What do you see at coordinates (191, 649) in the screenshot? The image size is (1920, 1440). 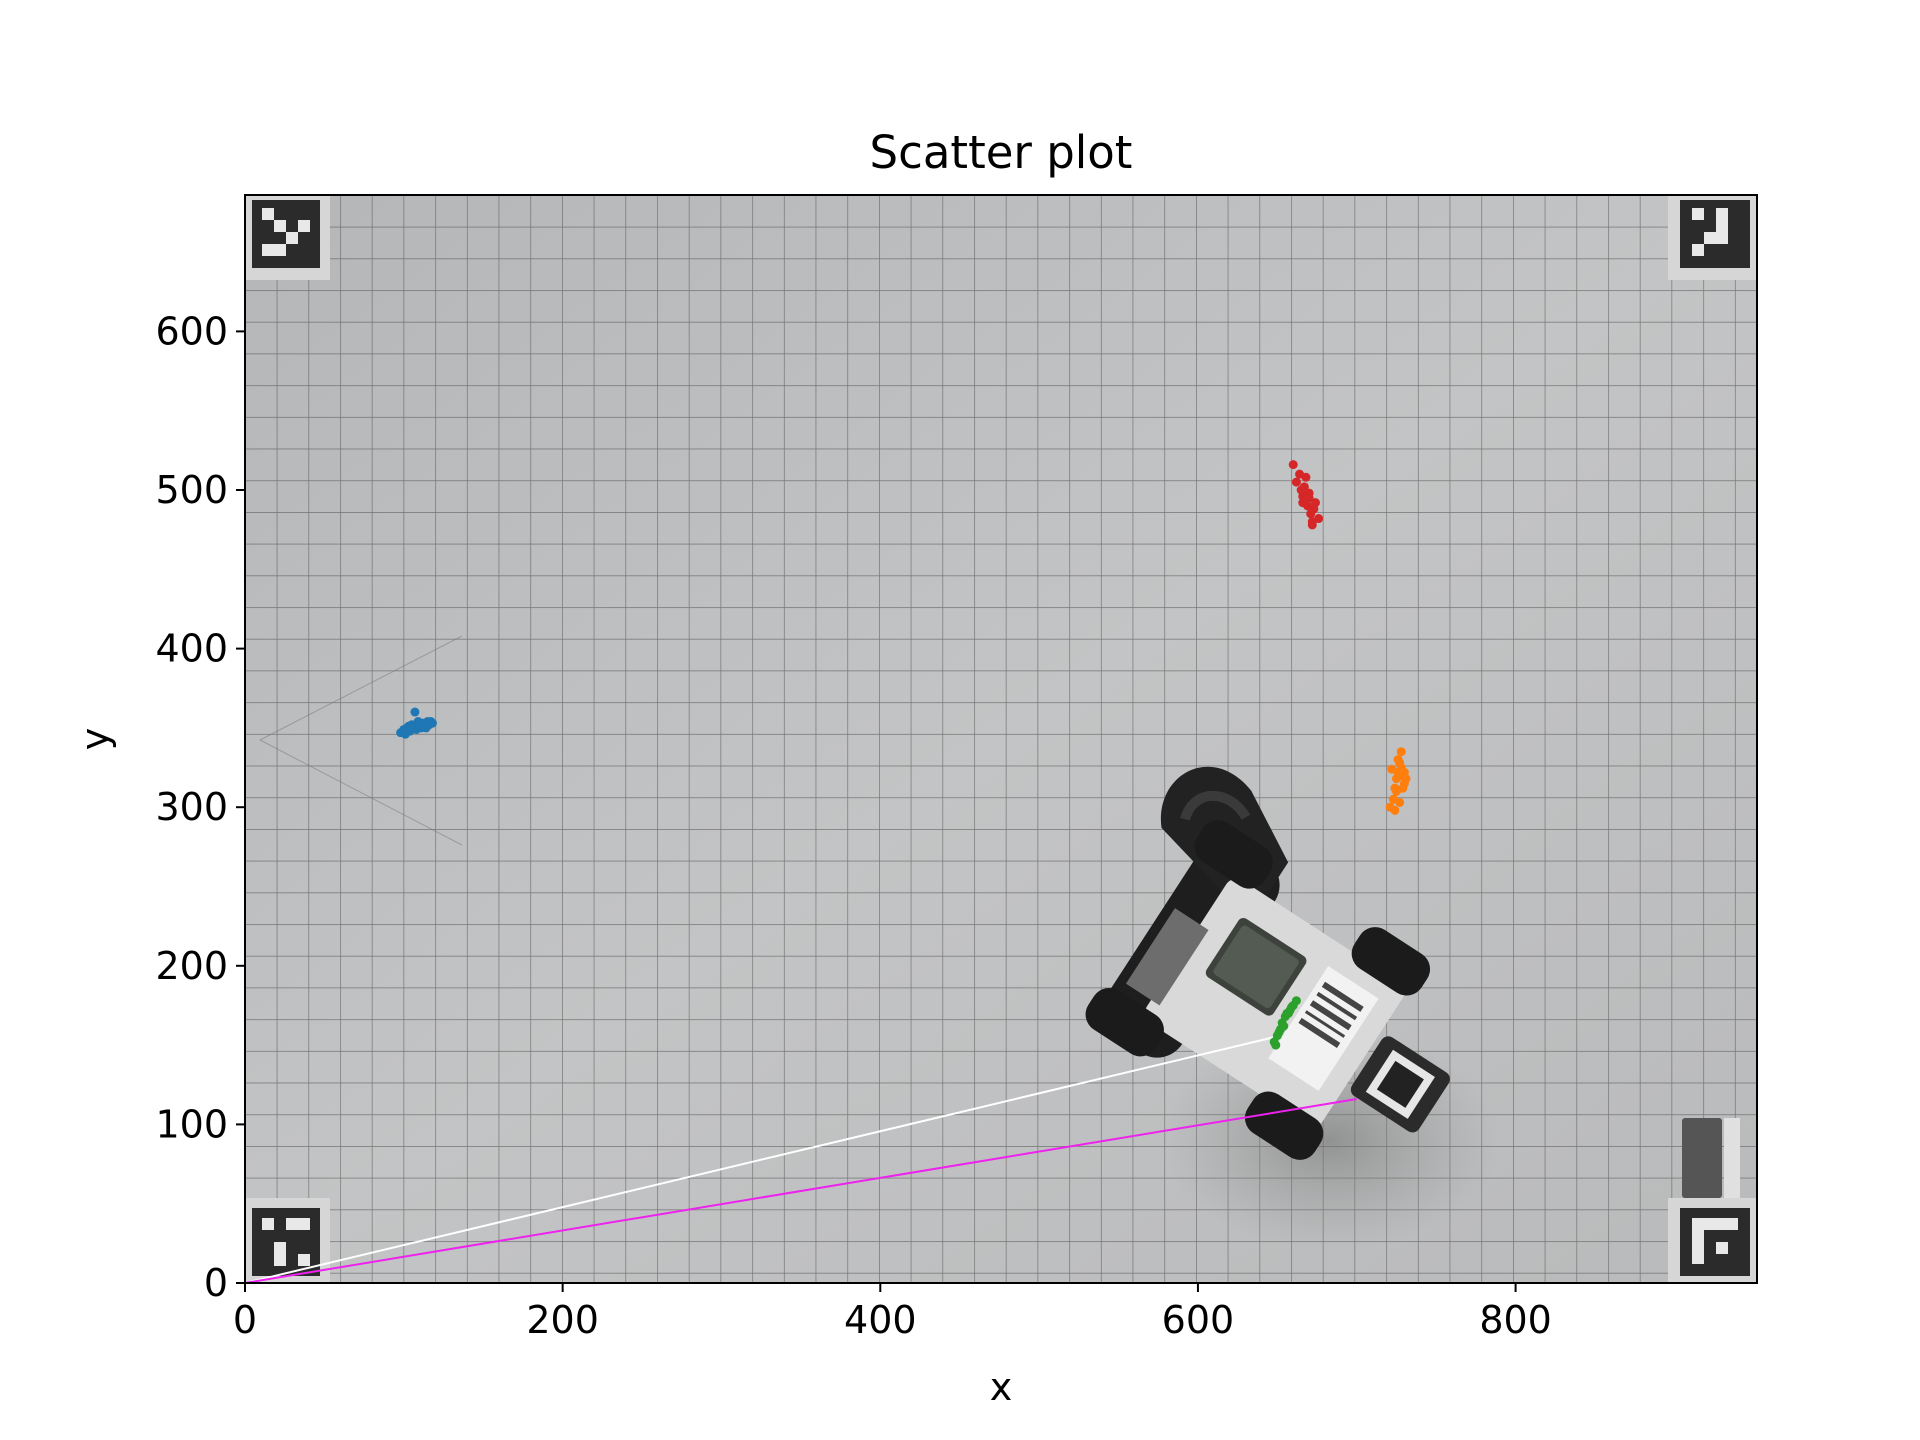 I see `y-tick-label: 400` at bounding box center [191, 649].